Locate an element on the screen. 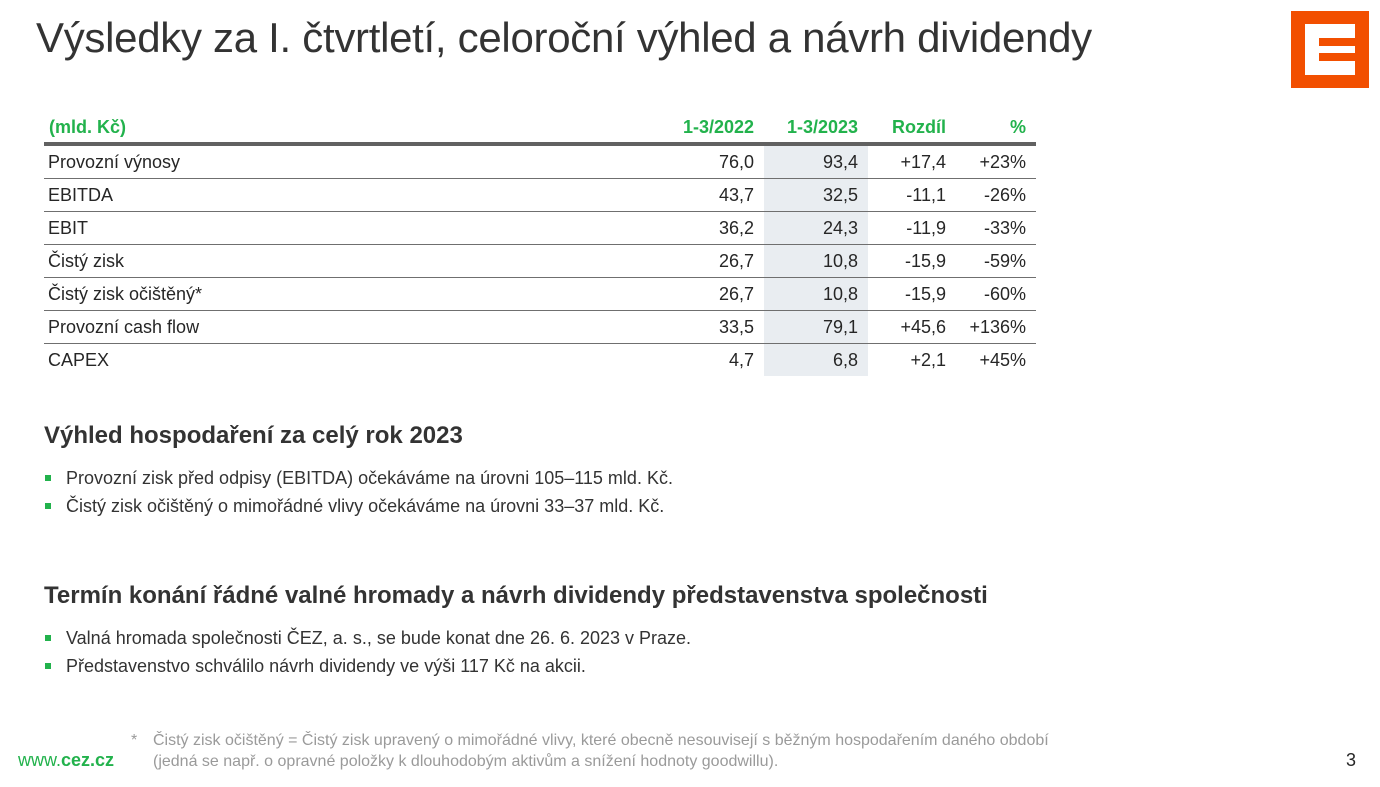 Image resolution: width=1380 pixels, height=787 pixels. value-difference: +45,6 is located at coordinates (912, 327).